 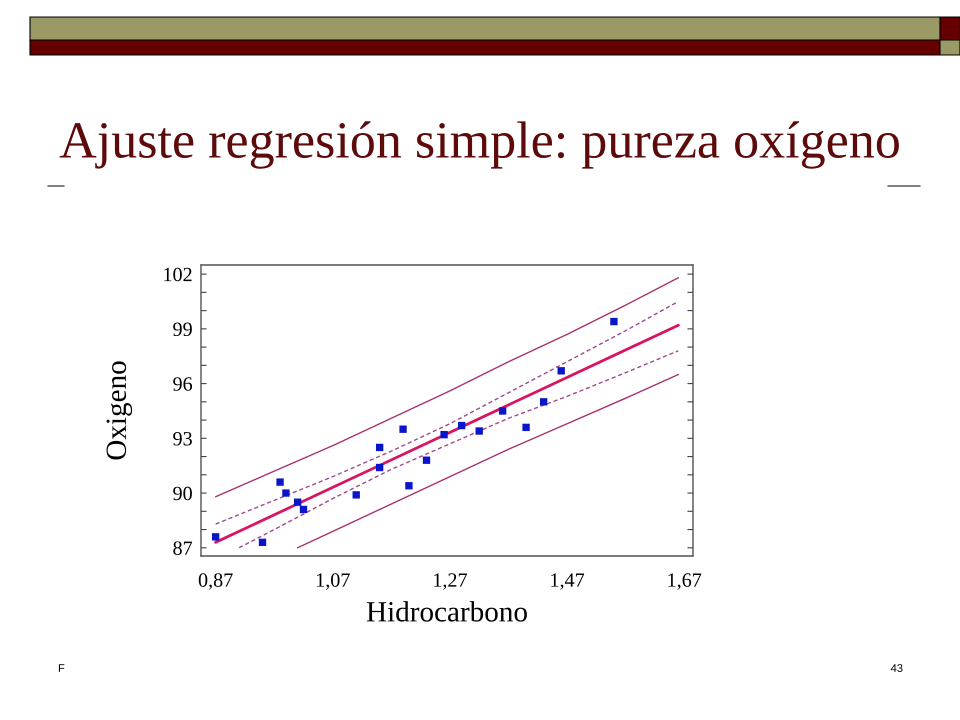 I want to click on x-axis-title: Hidrocarbono, so click(x=446, y=611).